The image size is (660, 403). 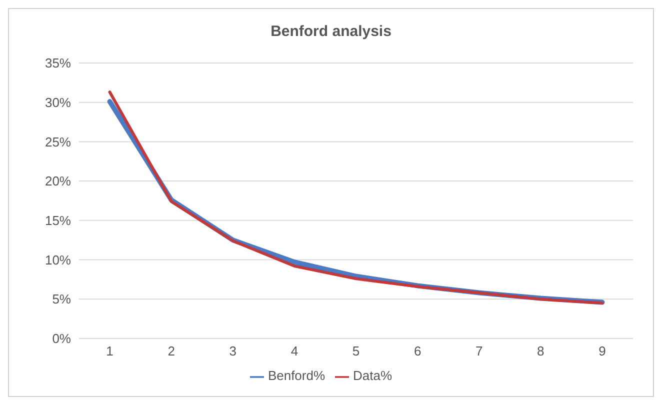 What do you see at coordinates (479, 351) in the screenshot?
I see `x-tick-label: 7` at bounding box center [479, 351].